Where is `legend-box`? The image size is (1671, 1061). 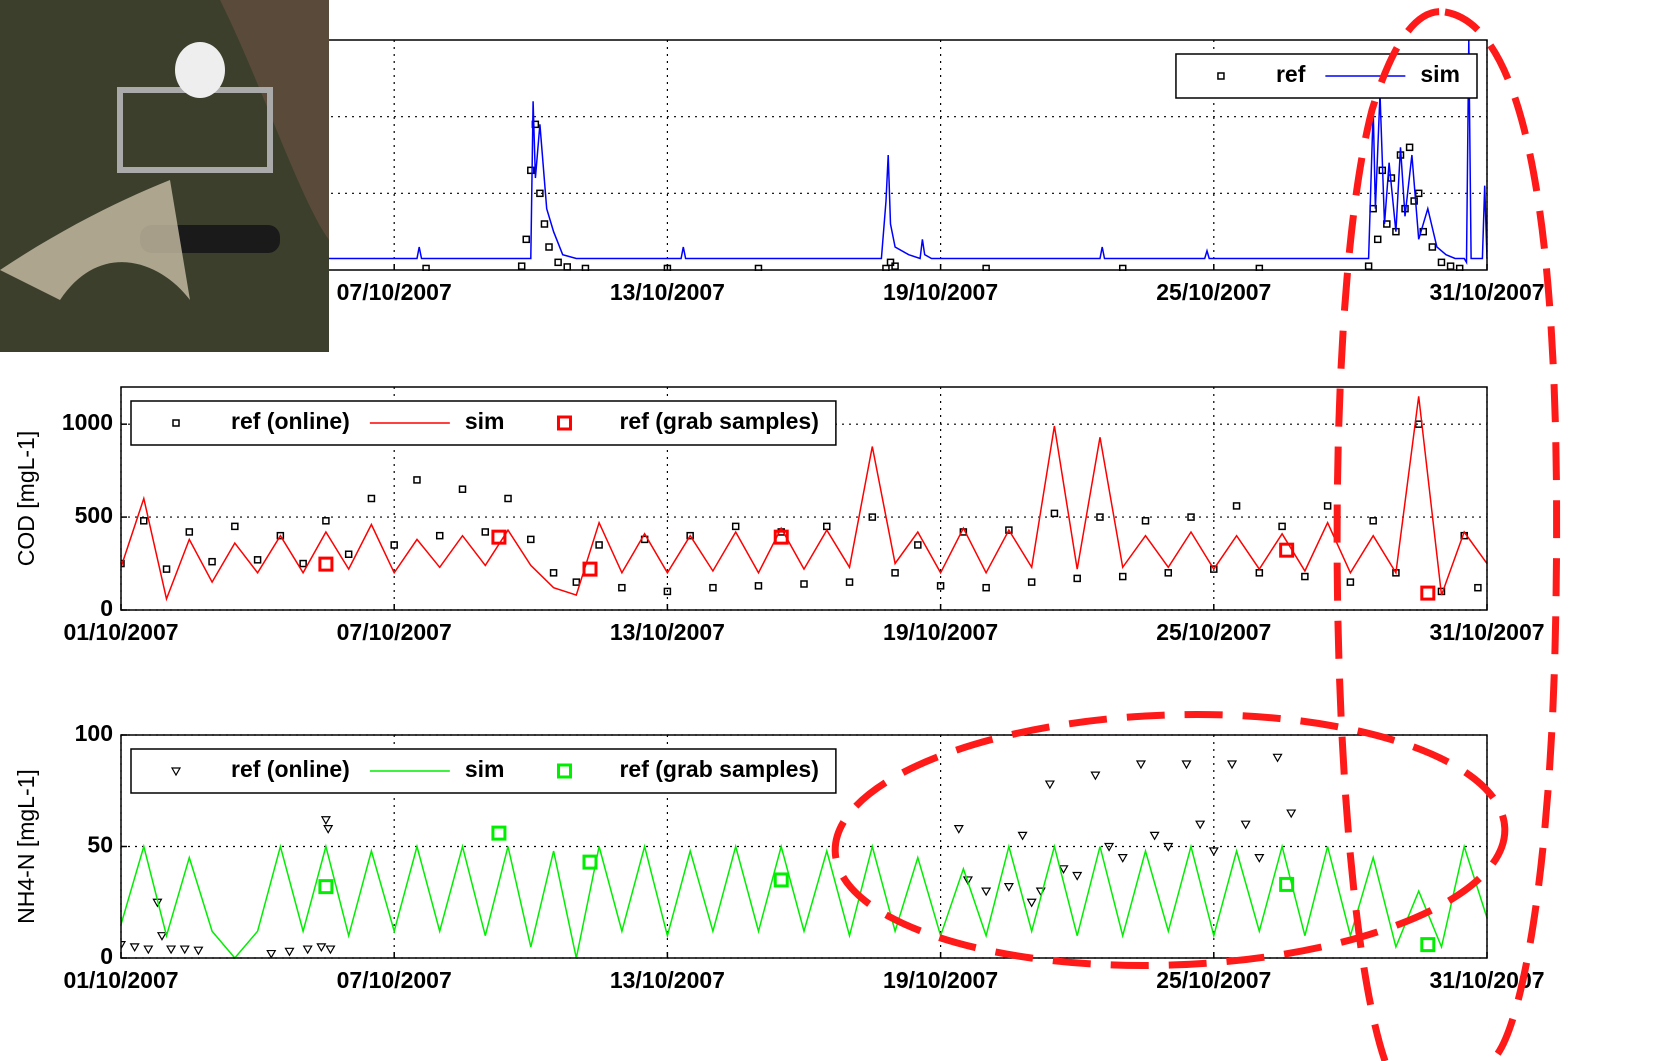
legend-box is located at coordinates (483, 423).